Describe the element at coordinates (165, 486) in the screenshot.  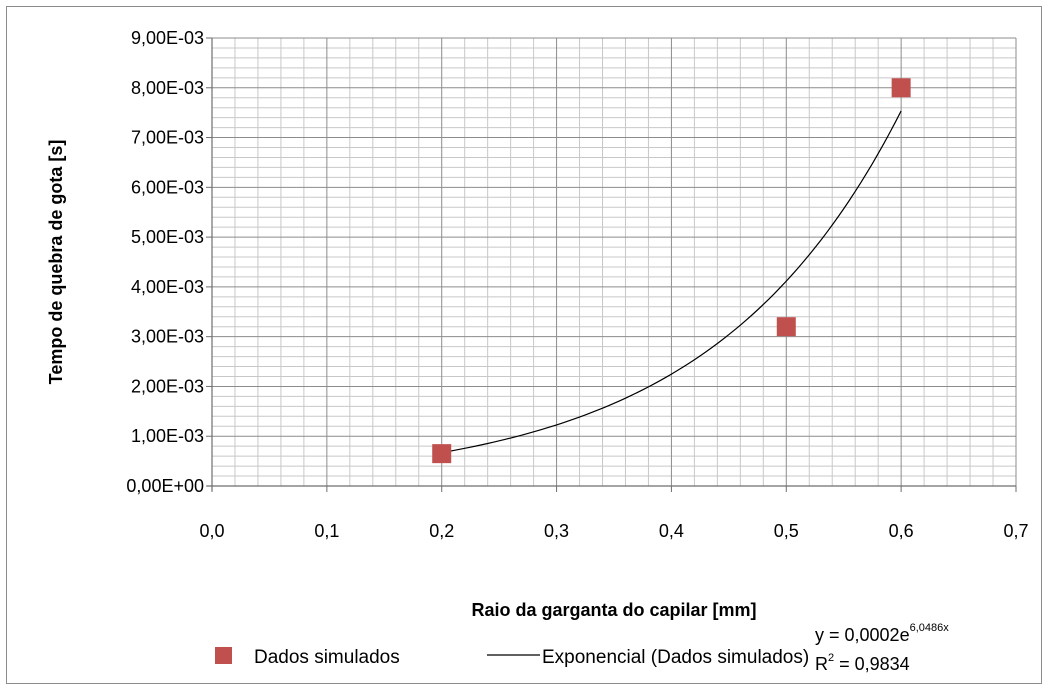
I see `y-tick-label: 0,00E+00` at that location.